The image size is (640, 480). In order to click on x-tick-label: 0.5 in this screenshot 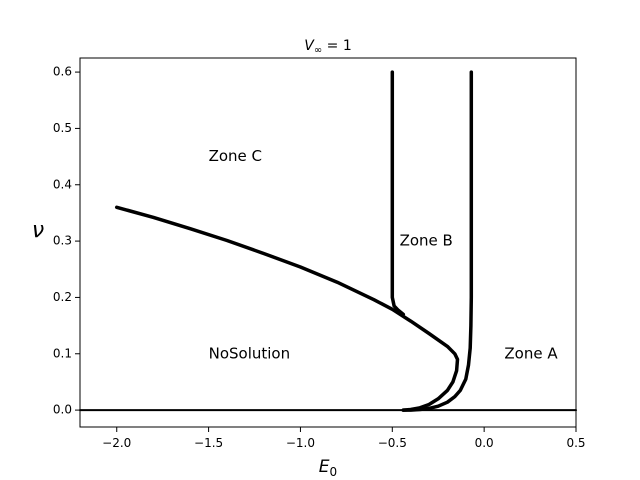, I will do `click(575, 443)`.